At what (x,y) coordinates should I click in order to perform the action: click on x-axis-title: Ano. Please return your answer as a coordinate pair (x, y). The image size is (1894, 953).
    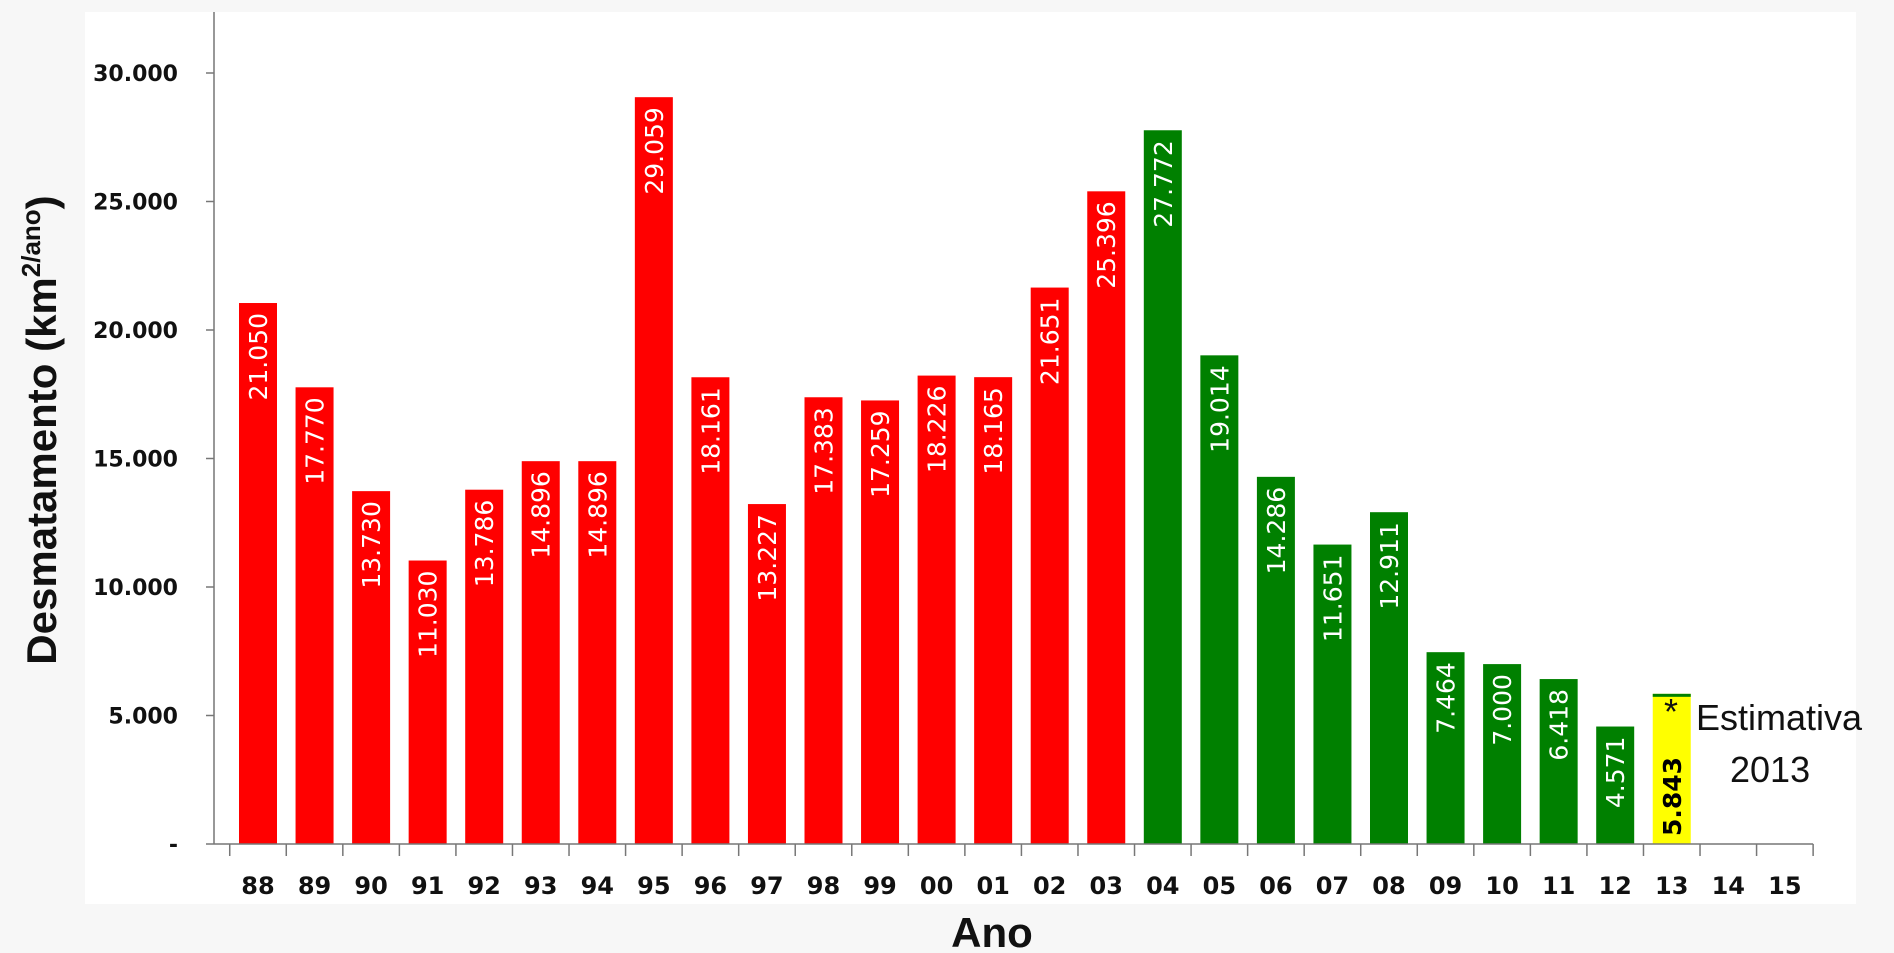
    Looking at the image, I should click on (992, 931).